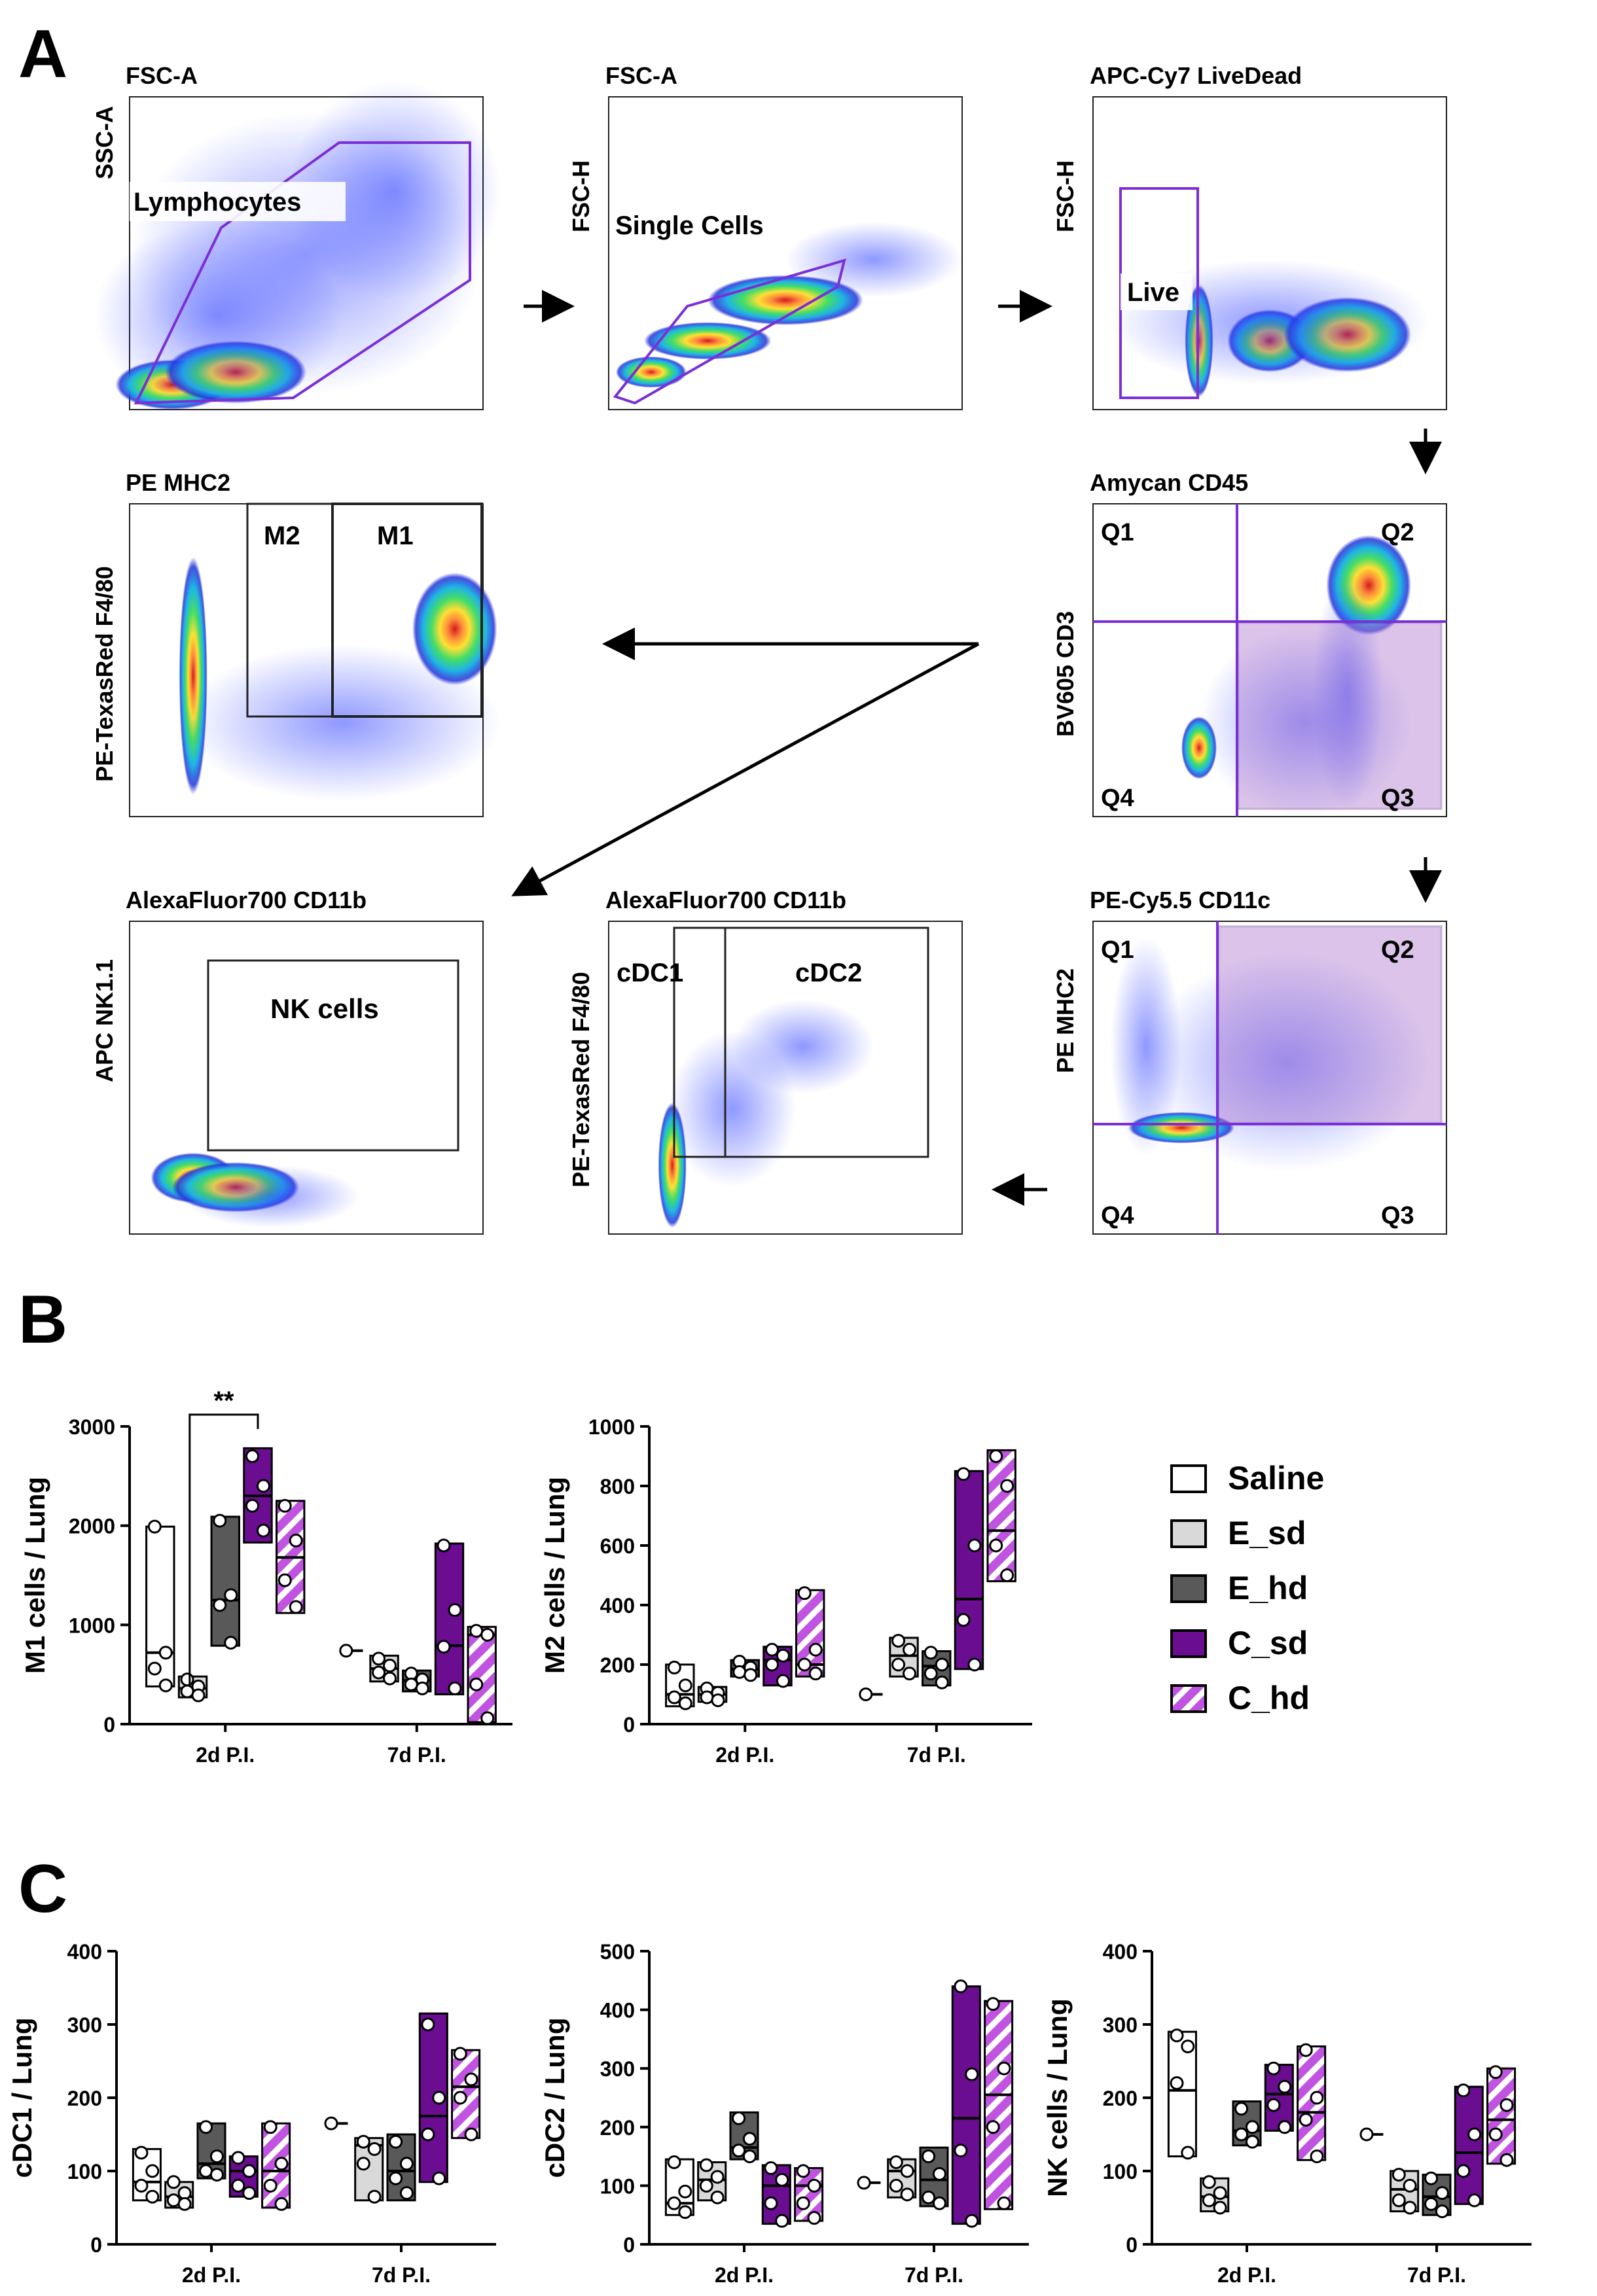 The image size is (1597, 2296). What do you see at coordinates (287, 1061) in the screenshot?
I see `flow-panel-p8: AlexaFluor700 CD11b APC NK1.1 NK cells` at bounding box center [287, 1061].